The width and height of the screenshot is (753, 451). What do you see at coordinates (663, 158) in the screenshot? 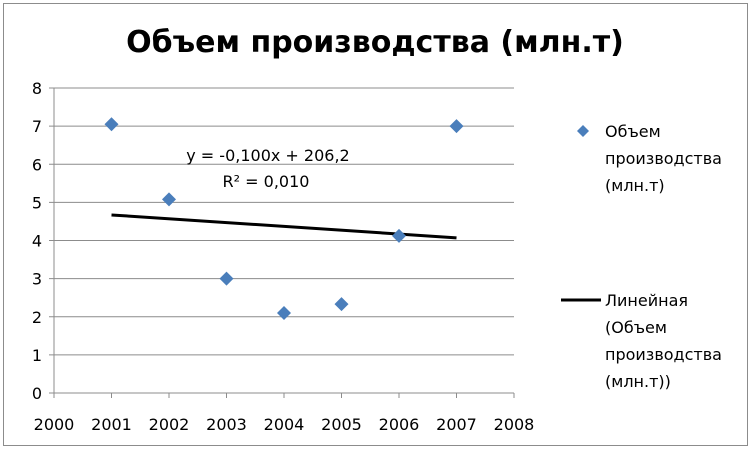
I see `legend-label-series-line: производства` at bounding box center [663, 158].